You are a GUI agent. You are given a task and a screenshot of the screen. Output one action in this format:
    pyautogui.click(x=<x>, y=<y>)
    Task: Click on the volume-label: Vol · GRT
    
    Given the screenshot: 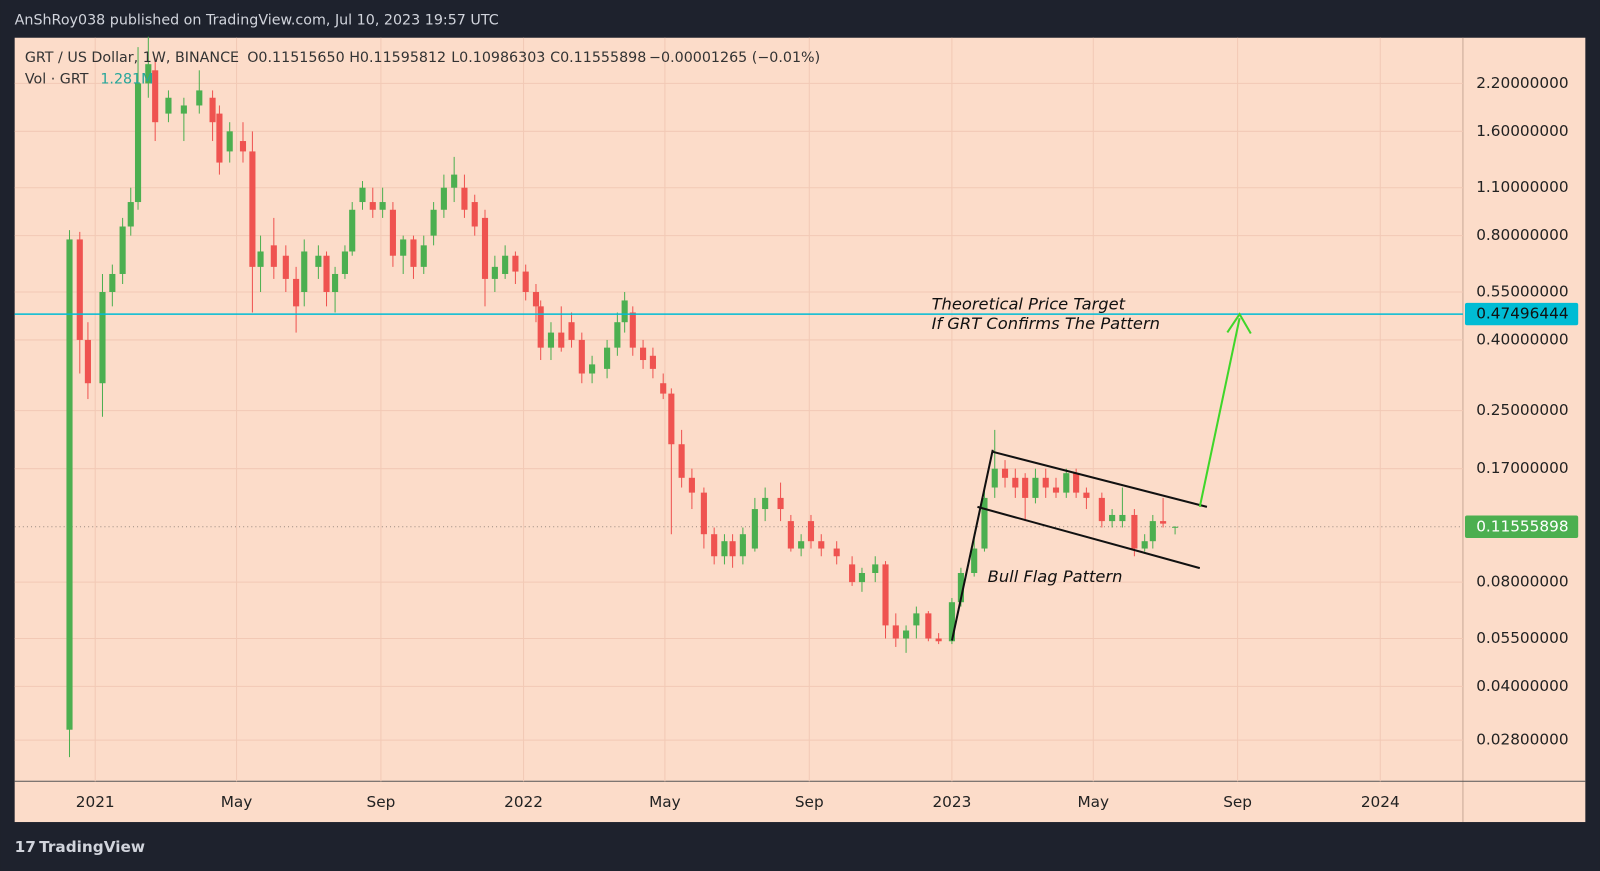 What is the action you would take?
    pyautogui.click(x=57, y=80)
    